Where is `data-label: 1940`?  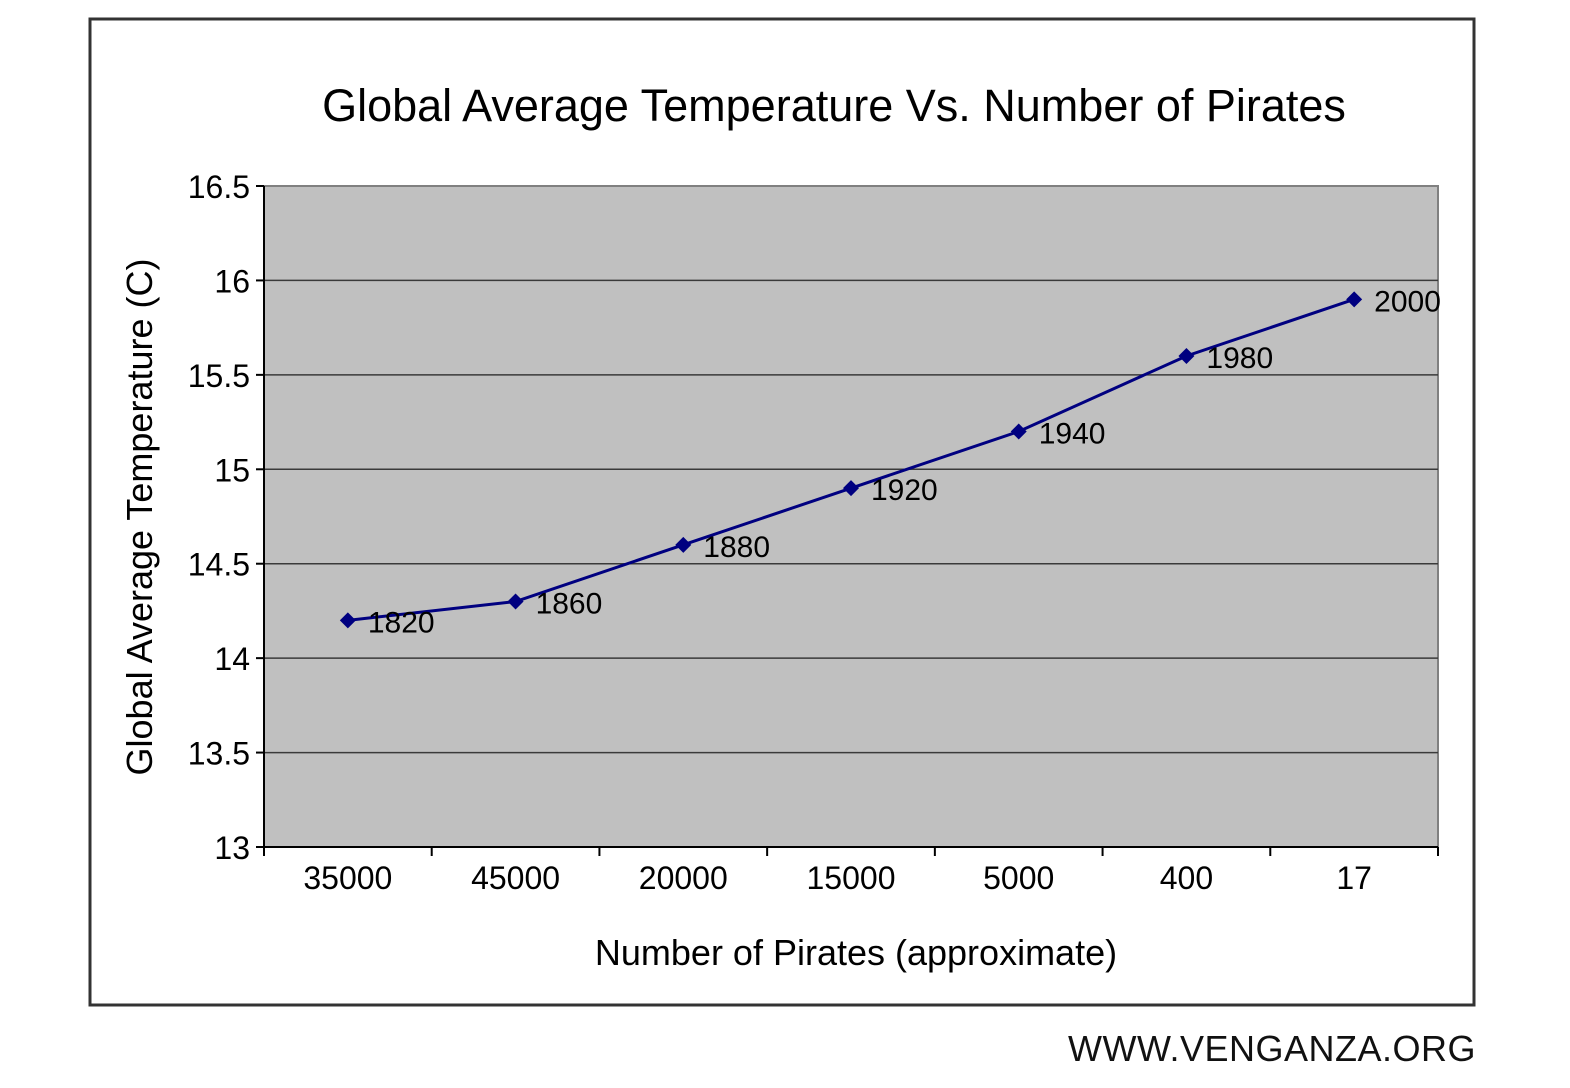
data-label: 1940 is located at coordinates (1072, 434).